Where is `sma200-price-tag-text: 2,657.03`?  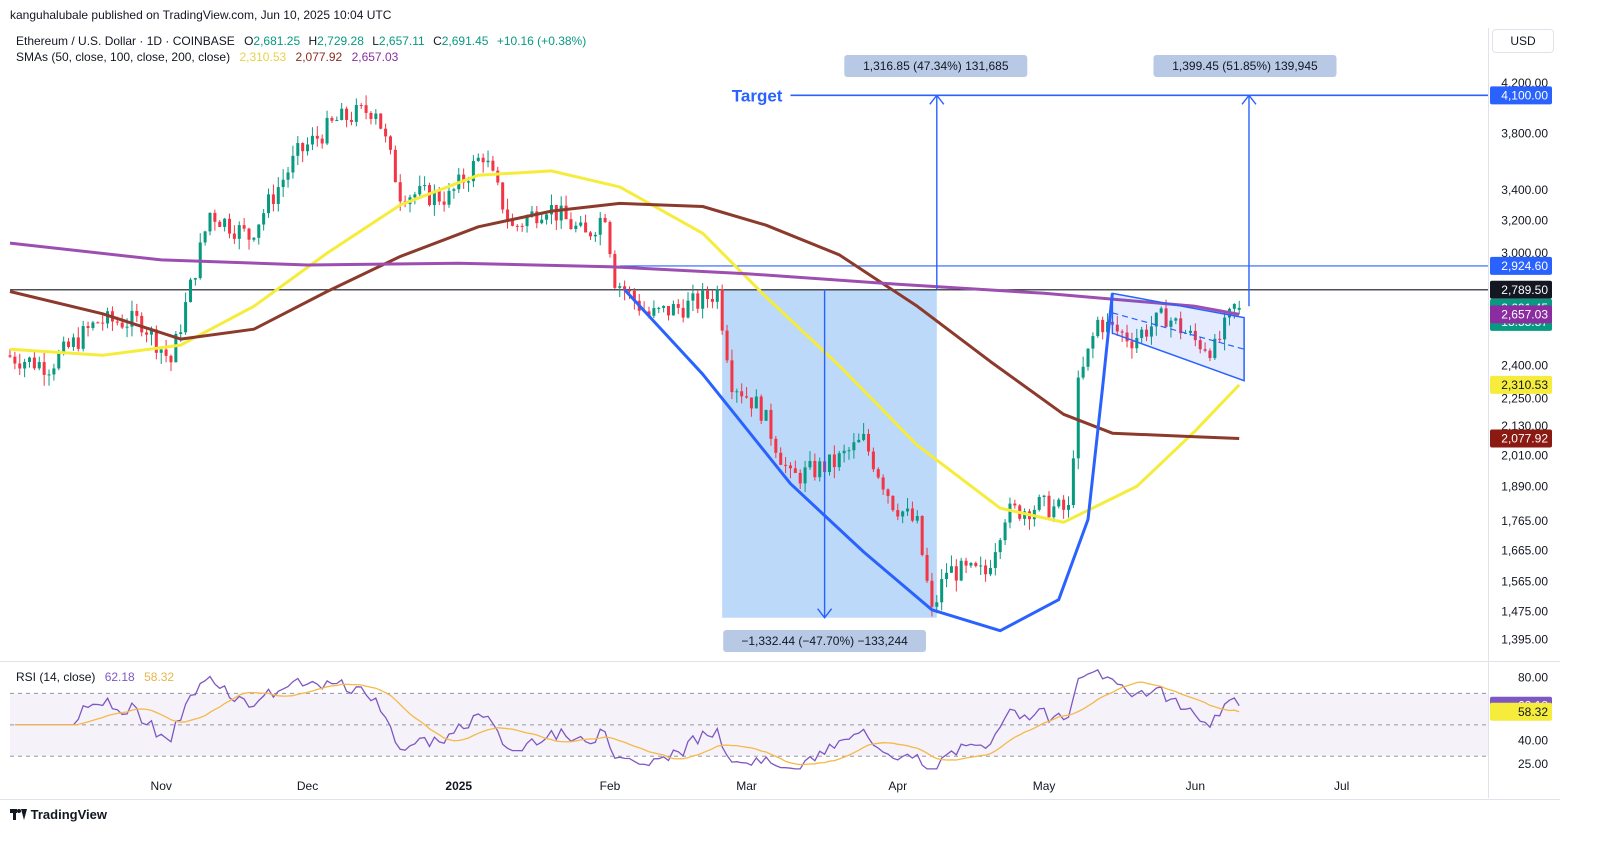
sma200-price-tag-text: 2,657.03 is located at coordinates (1524, 314).